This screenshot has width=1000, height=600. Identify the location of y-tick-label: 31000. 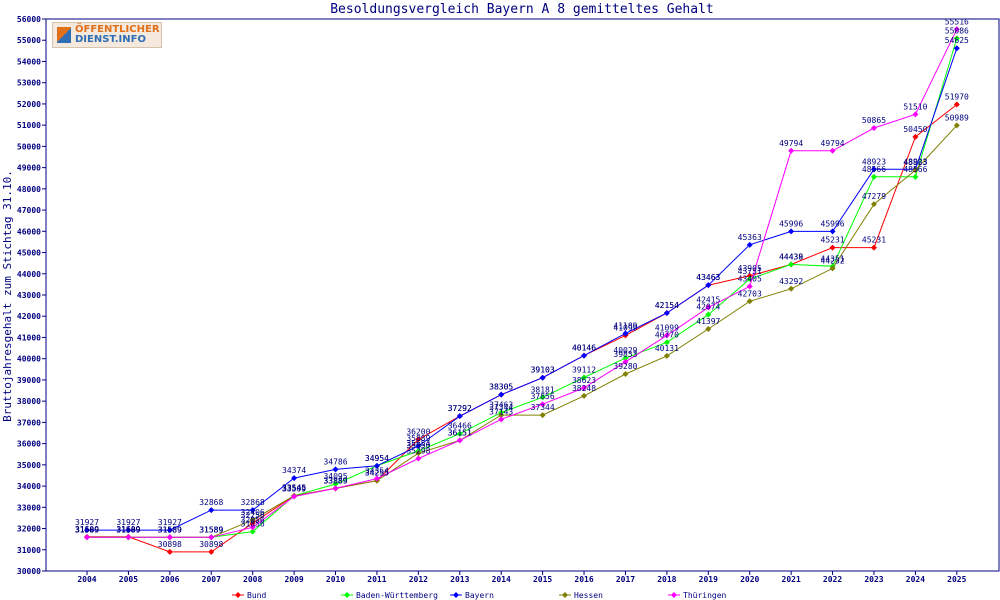
(29, 550).